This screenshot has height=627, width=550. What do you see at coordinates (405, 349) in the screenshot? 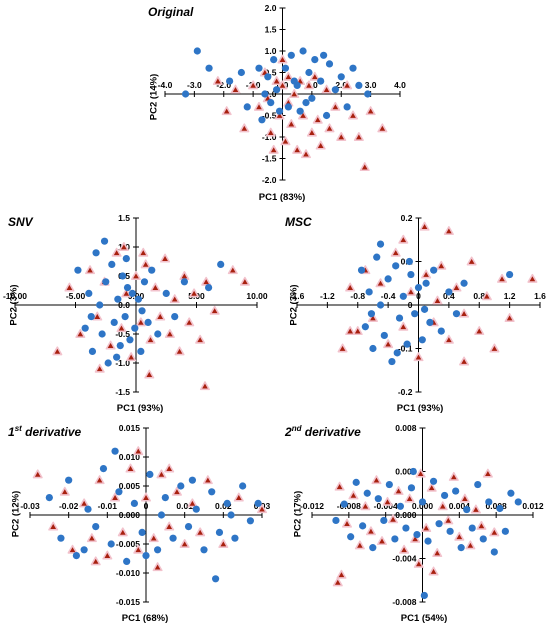
I see `y-tick-label: -0.1` at bounding box center [405, 349].